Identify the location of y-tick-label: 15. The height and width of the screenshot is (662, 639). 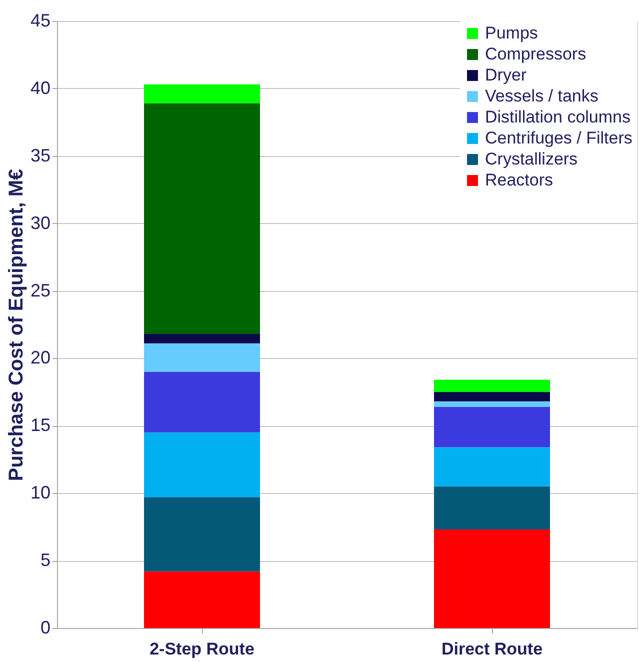
(40, 425).